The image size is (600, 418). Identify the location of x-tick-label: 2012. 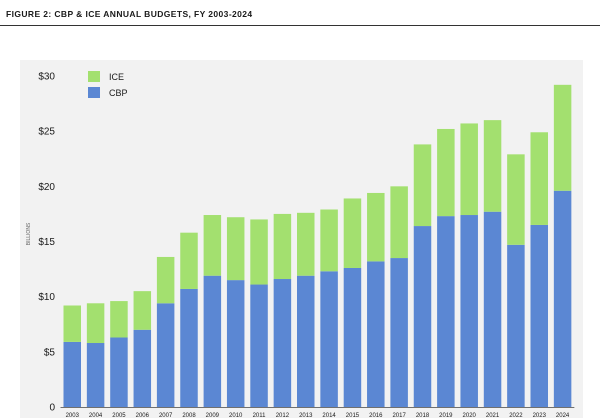
(283, 415).